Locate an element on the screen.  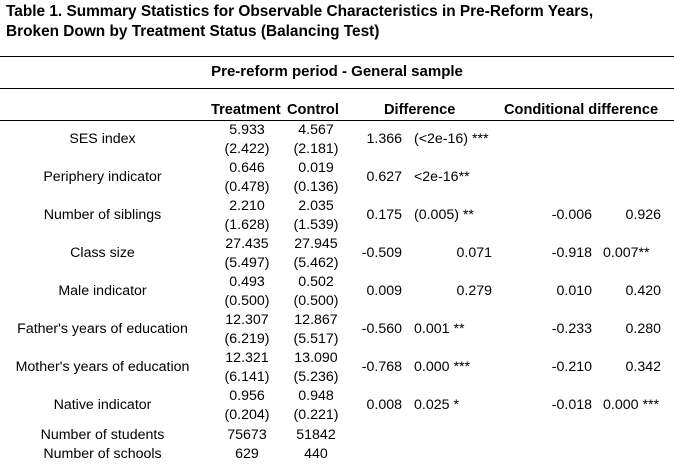
treatment-sd: (2.422) is located at coordinates (247, 149).